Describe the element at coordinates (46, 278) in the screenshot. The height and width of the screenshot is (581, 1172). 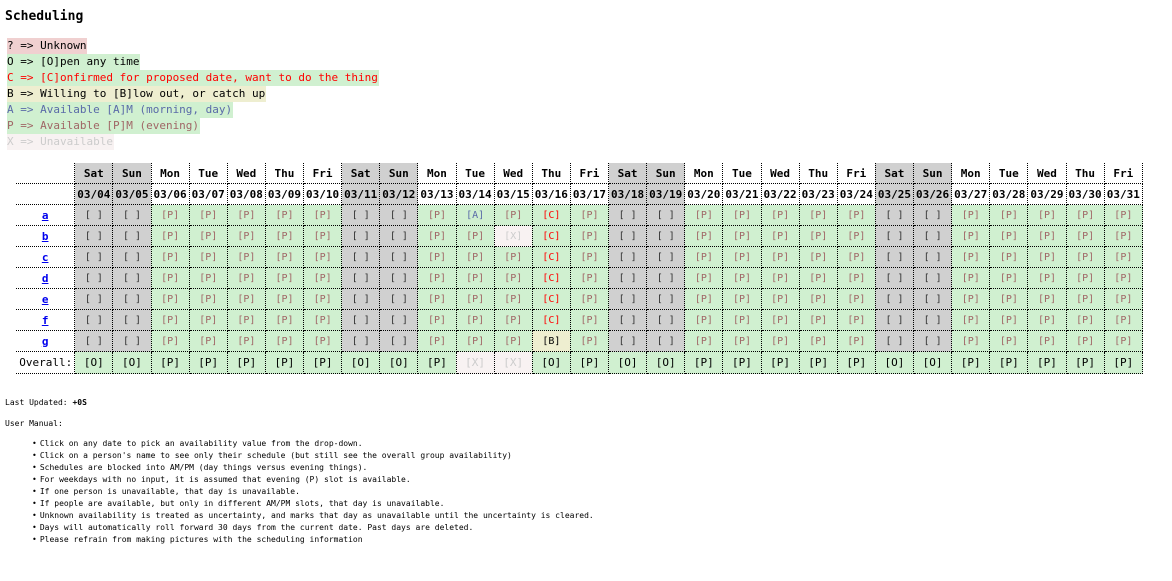
I see `person-name-link: d` at that location.